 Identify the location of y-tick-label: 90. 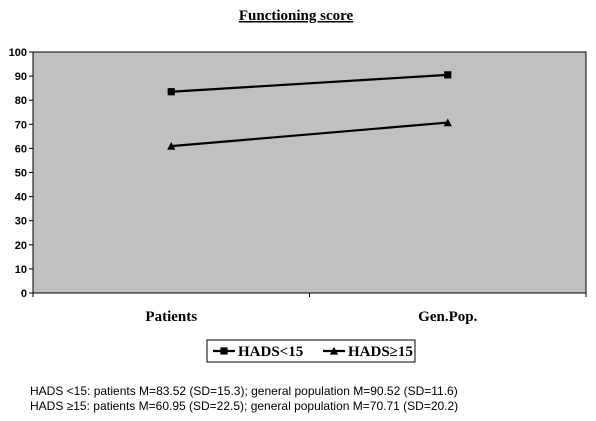
(21, 77).